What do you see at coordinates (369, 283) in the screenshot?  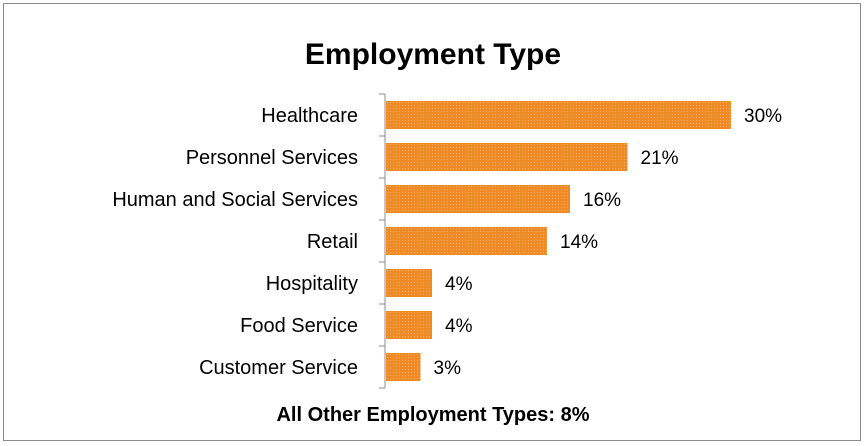 I see `bar-group: Hospitality 4%` at bounding box center [369, 283].